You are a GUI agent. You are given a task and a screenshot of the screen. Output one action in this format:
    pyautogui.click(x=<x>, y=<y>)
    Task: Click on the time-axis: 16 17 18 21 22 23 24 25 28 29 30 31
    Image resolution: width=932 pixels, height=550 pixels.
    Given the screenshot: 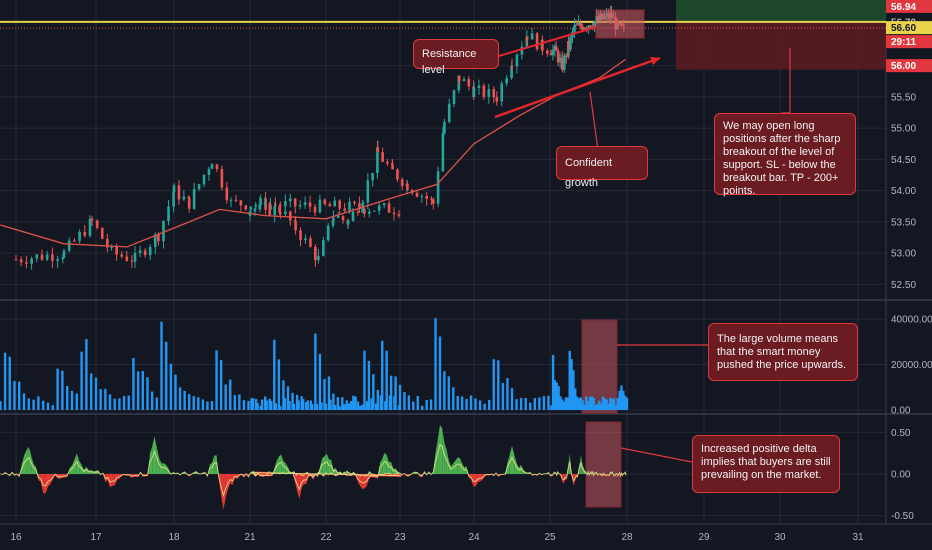 What is the action you would take?
    pyautogui.click(x=437, y=537)
    